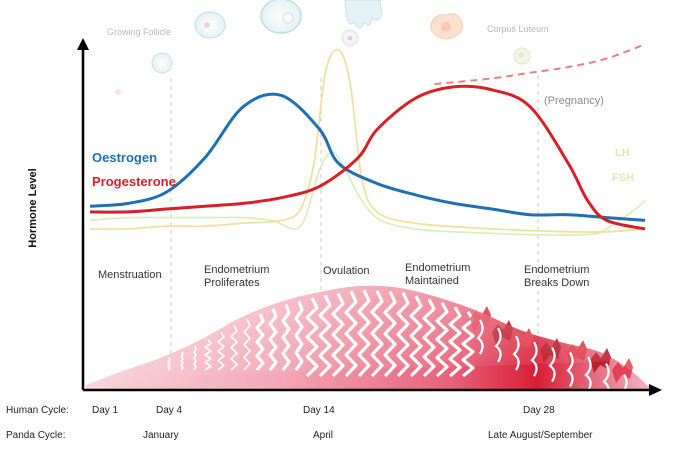 The image size is (675, 450). I want to click on phase-maintained-line2: Maintained, so click(432, 281).